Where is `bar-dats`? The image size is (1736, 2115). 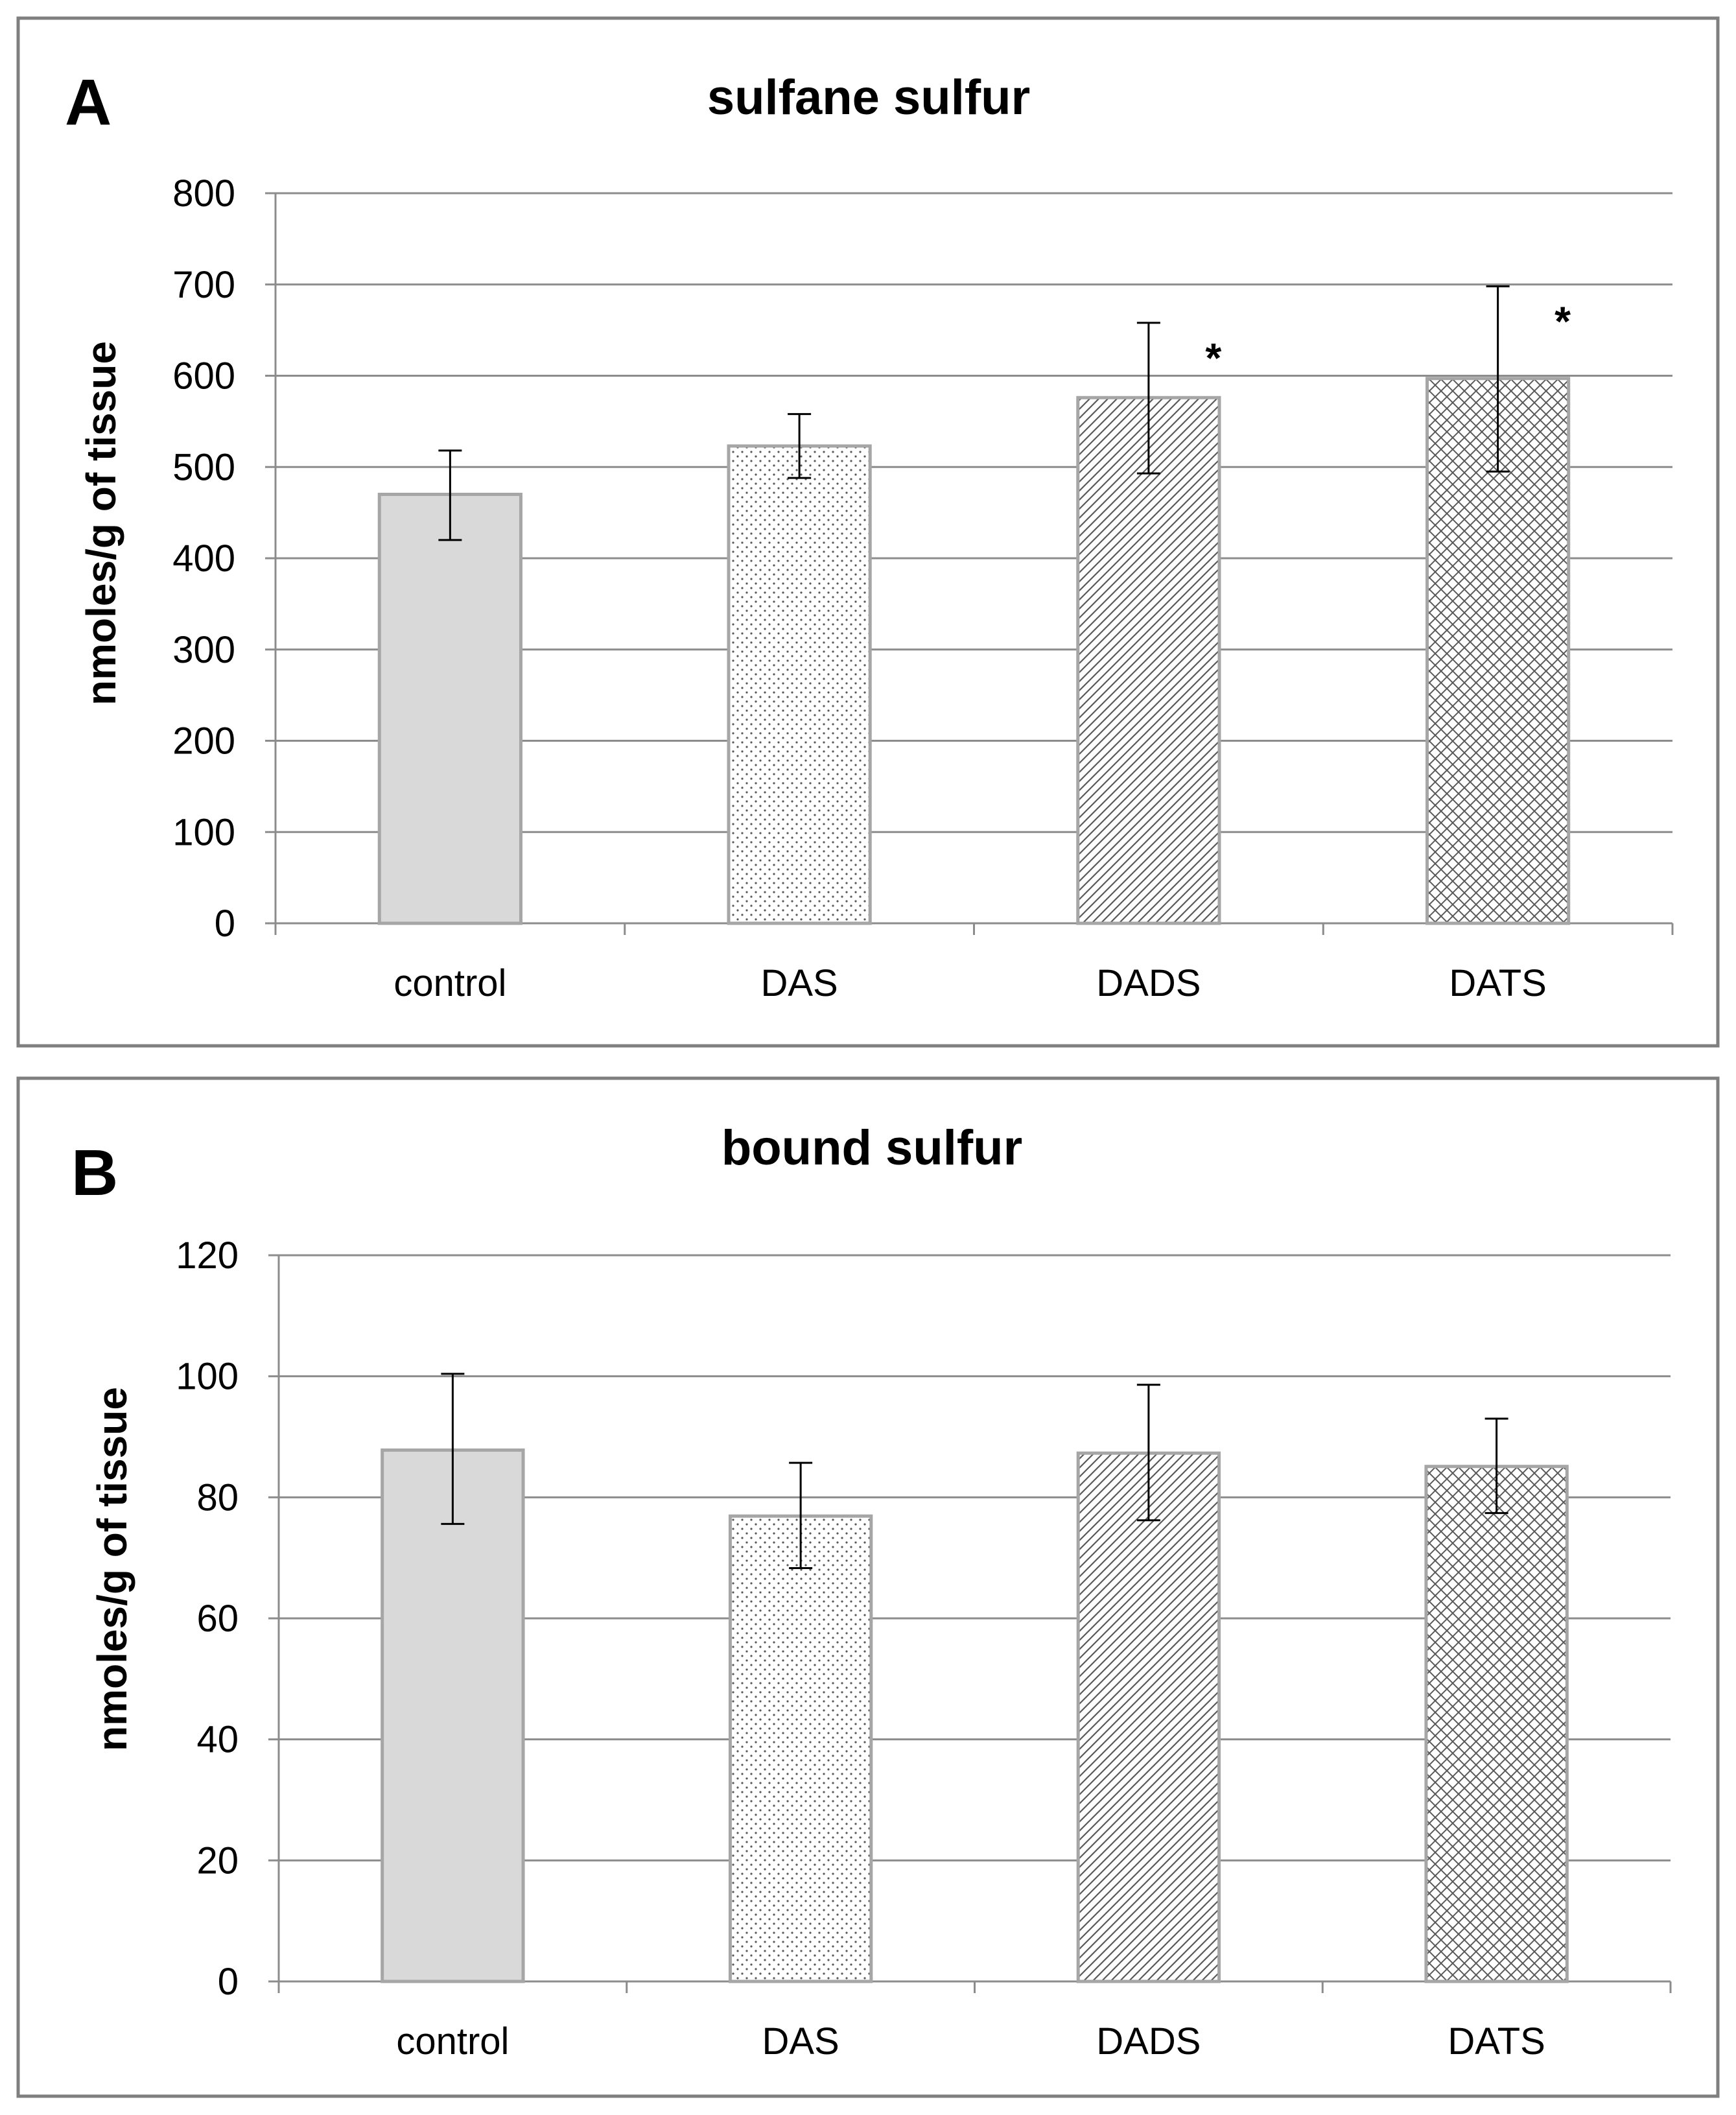 bar-dats is located at coordinates (1496, 1724).